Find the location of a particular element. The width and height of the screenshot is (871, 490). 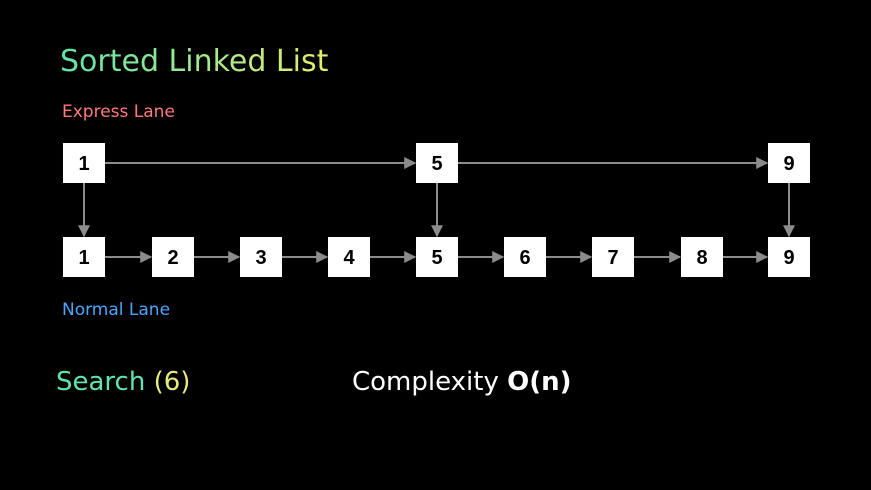

normal-node-5-label: 5 is located at coordinates (436, 258).